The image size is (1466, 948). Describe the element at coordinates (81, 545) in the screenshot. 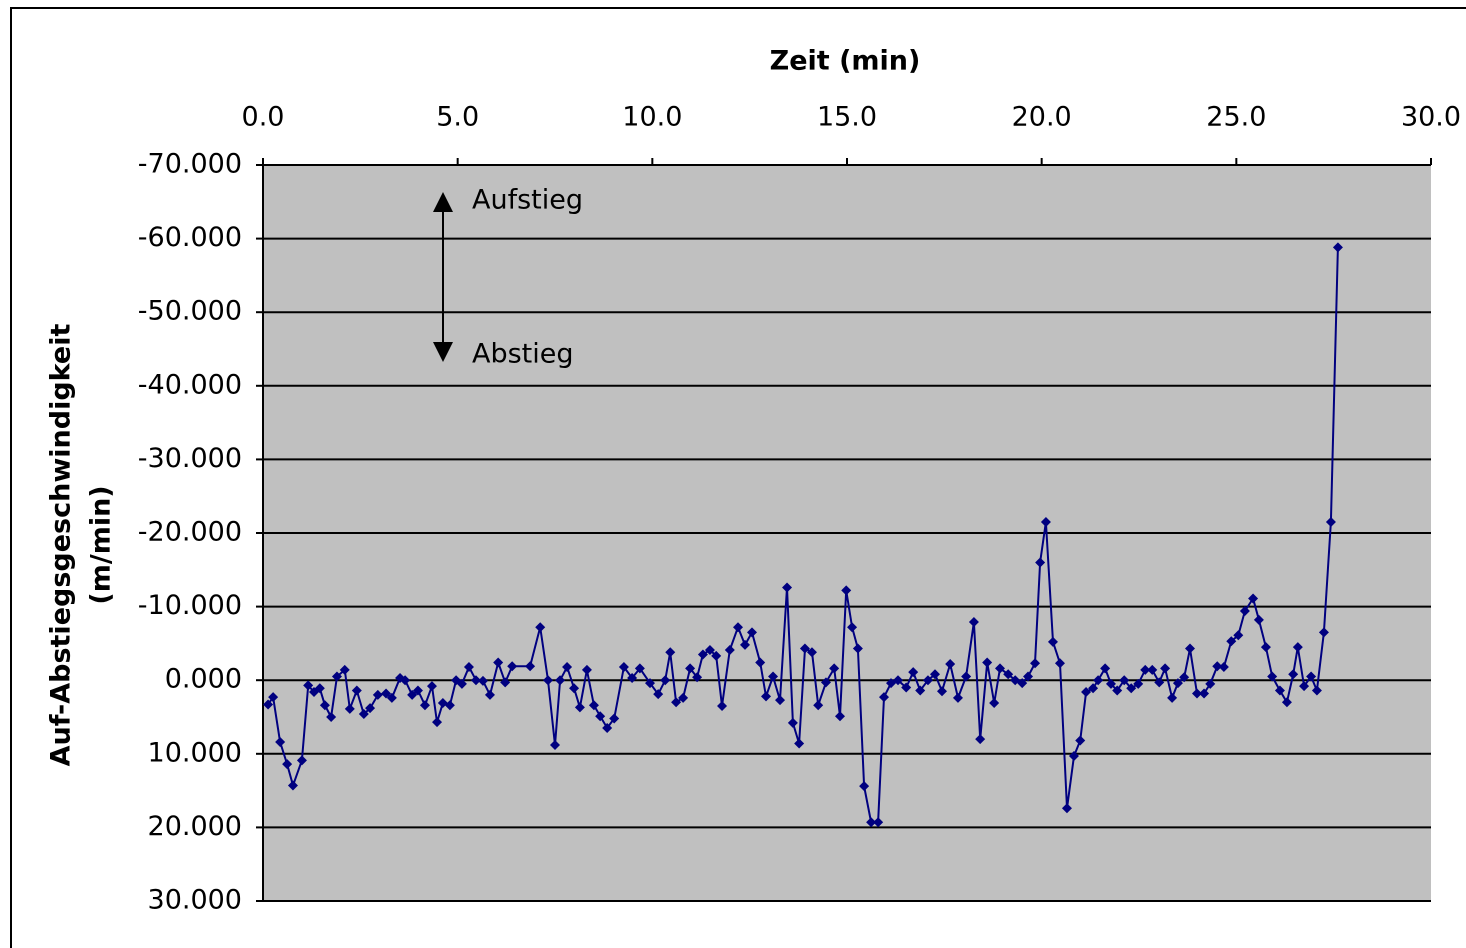

I see `y-axis-title: Auf-Abstiegsgeschwindigkeit (m/min)` at that location.